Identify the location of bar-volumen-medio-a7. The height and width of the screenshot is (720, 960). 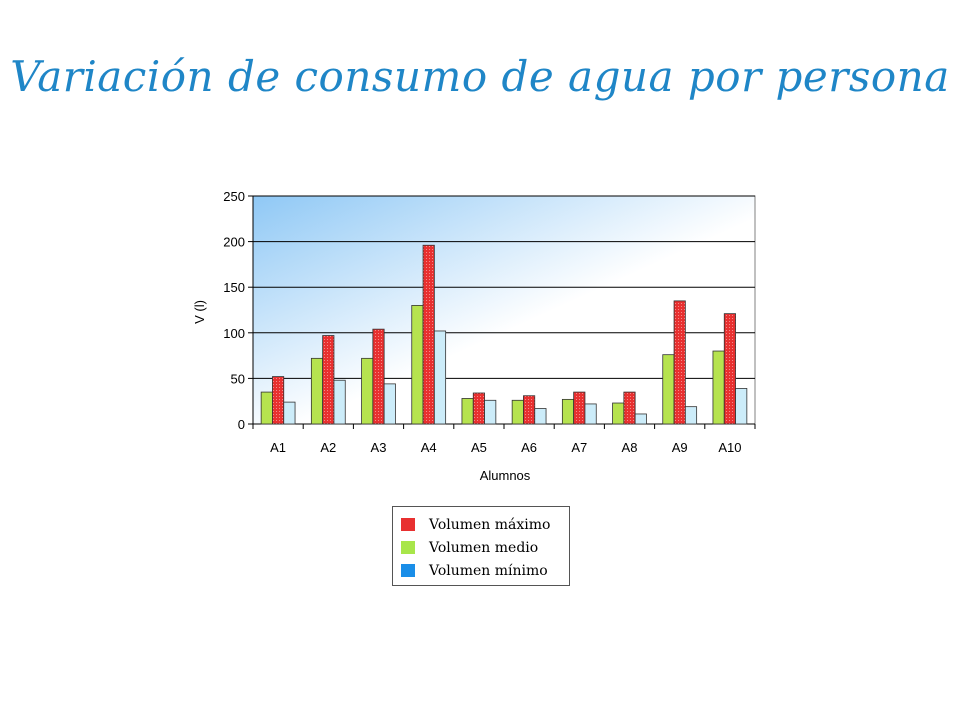
(568, 411).